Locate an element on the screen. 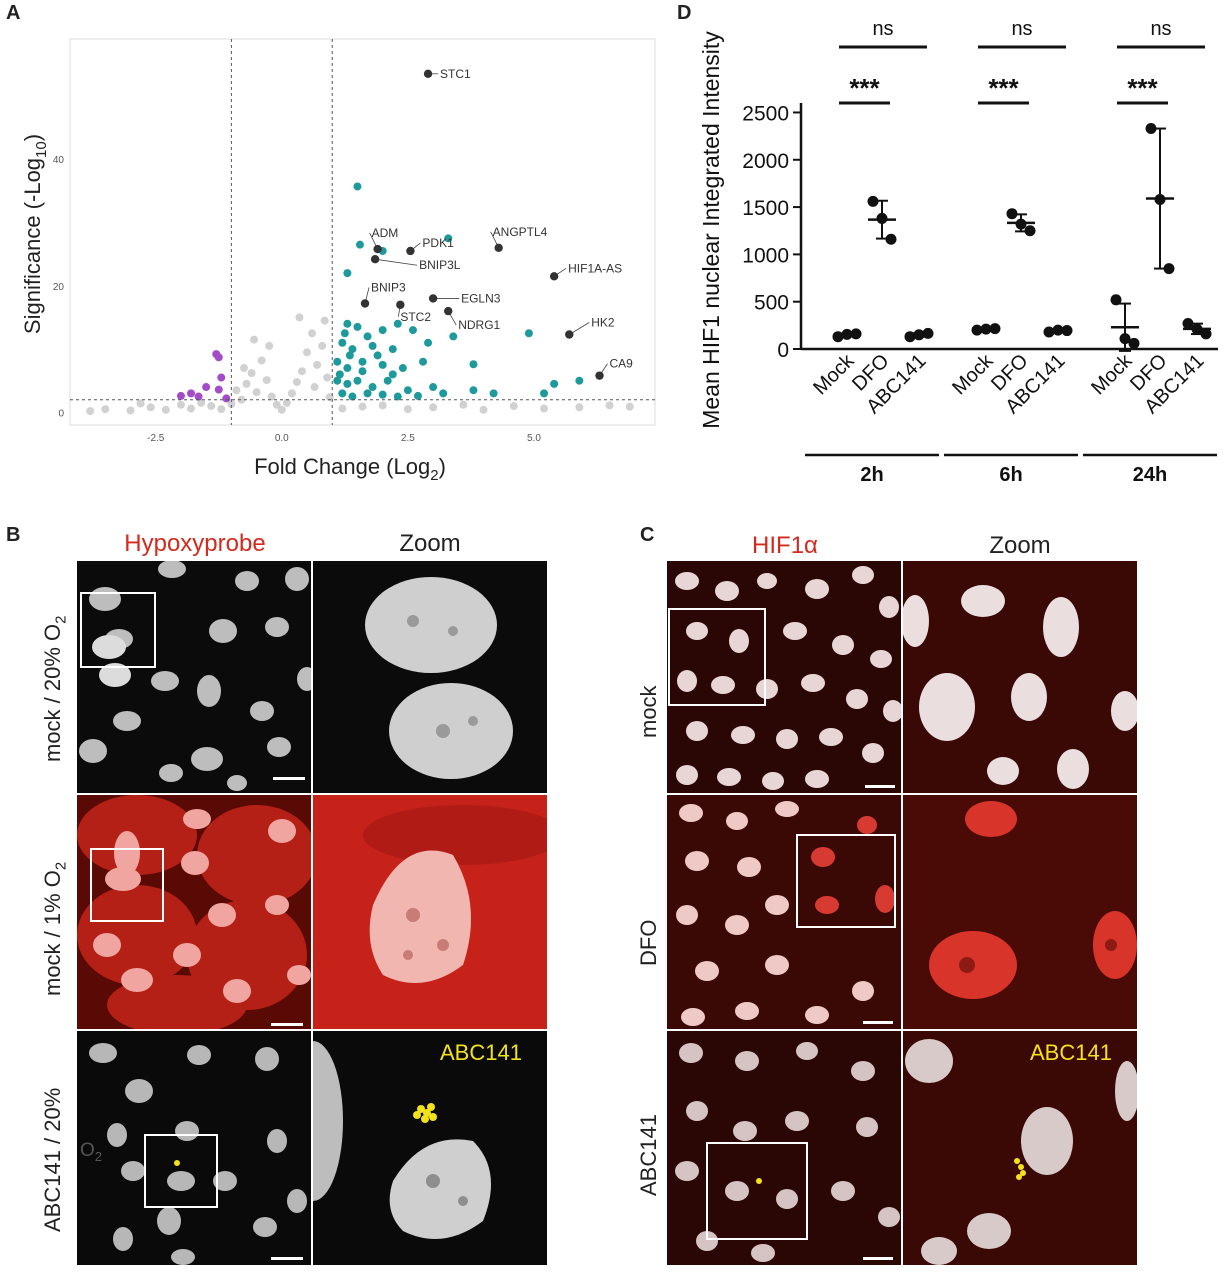 This screenshot has height=1280, width=1229. volcano-gene-label: HK2 is located at coordinates (603, 323).